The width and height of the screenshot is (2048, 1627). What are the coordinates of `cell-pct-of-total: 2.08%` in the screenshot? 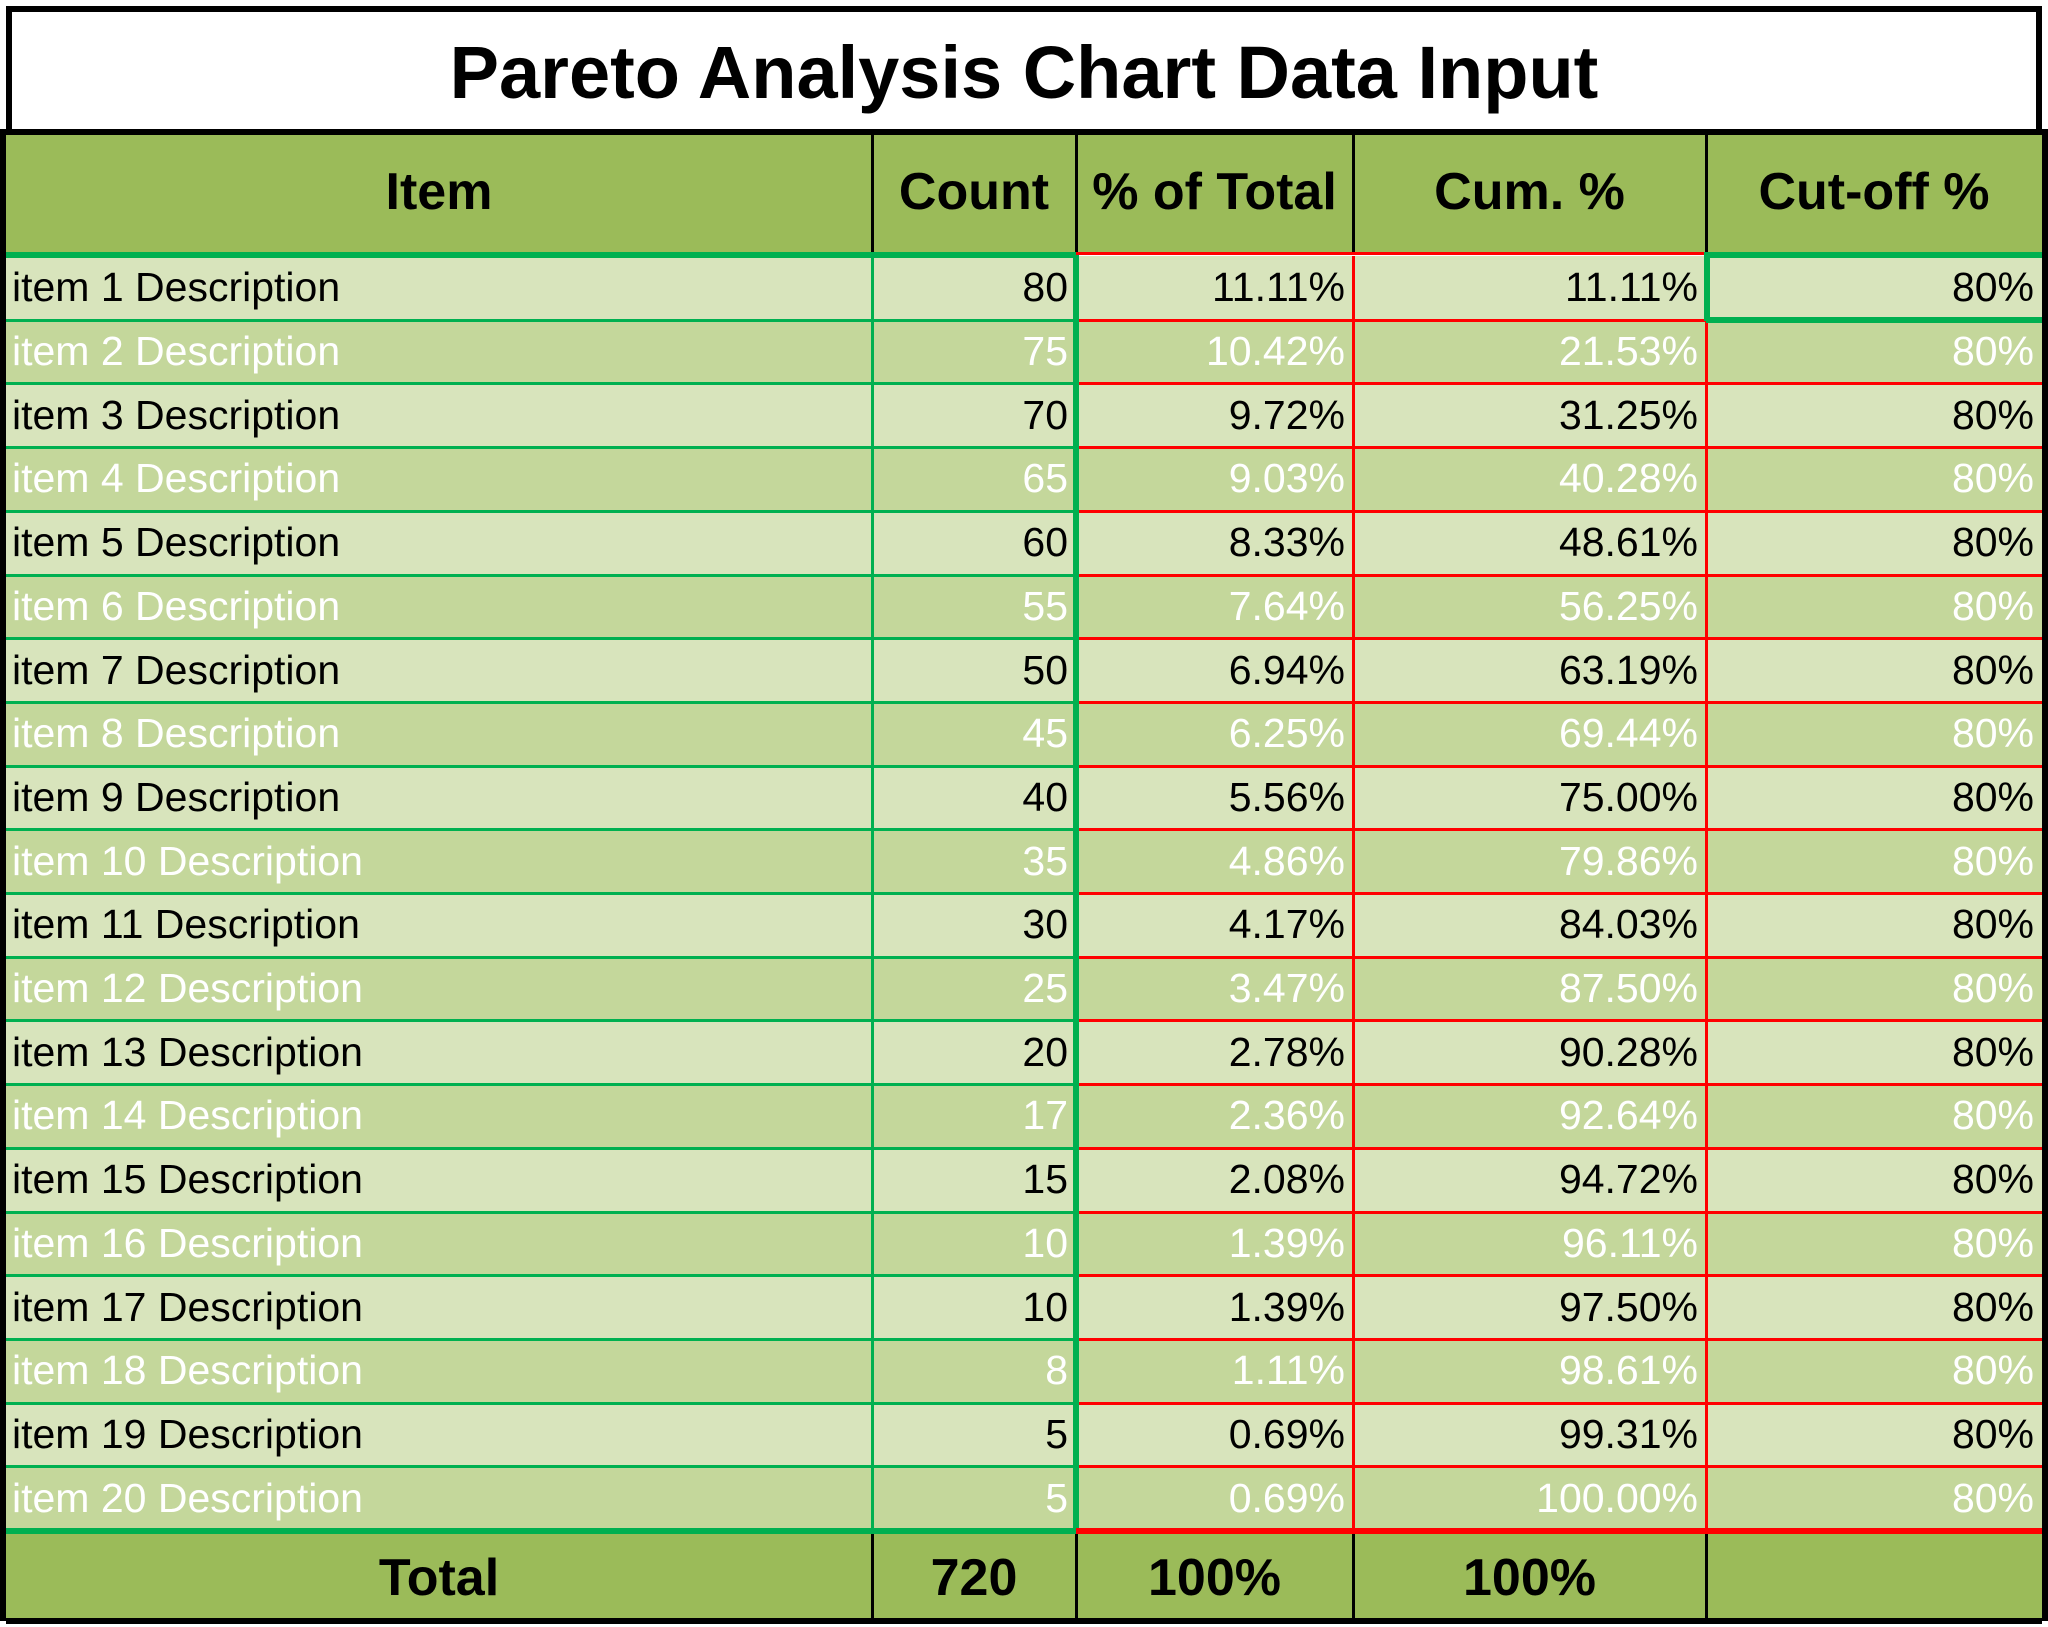 It's located at (1214, 1179).